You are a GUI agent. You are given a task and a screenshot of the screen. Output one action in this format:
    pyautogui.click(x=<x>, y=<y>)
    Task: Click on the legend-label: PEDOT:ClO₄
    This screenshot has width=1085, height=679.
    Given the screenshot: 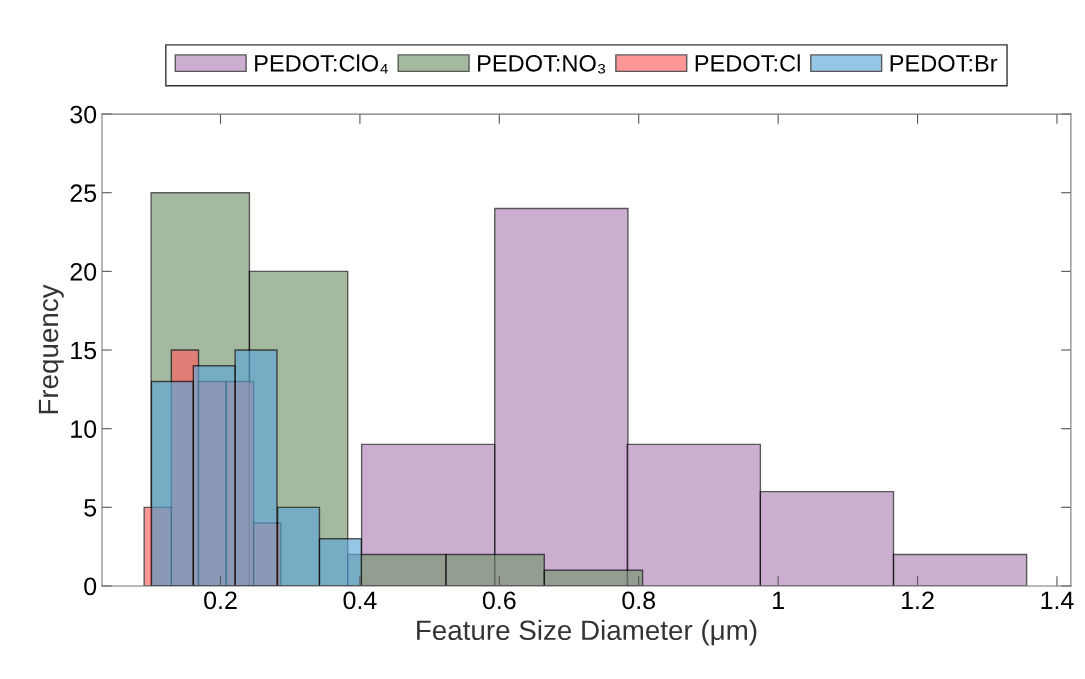 What is the action you would take?
    pyautogui.click(x=321, y=64)
    